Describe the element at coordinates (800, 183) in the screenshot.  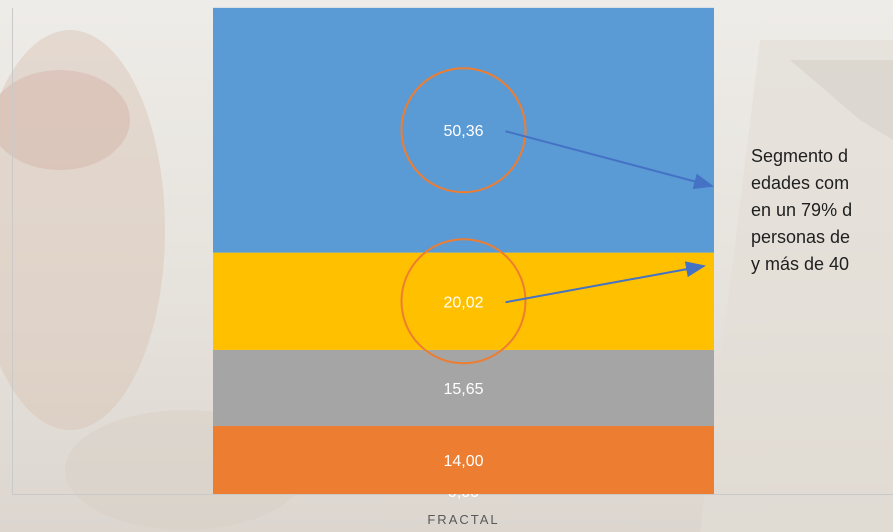
I see `annotation-line: edades com` at that location.